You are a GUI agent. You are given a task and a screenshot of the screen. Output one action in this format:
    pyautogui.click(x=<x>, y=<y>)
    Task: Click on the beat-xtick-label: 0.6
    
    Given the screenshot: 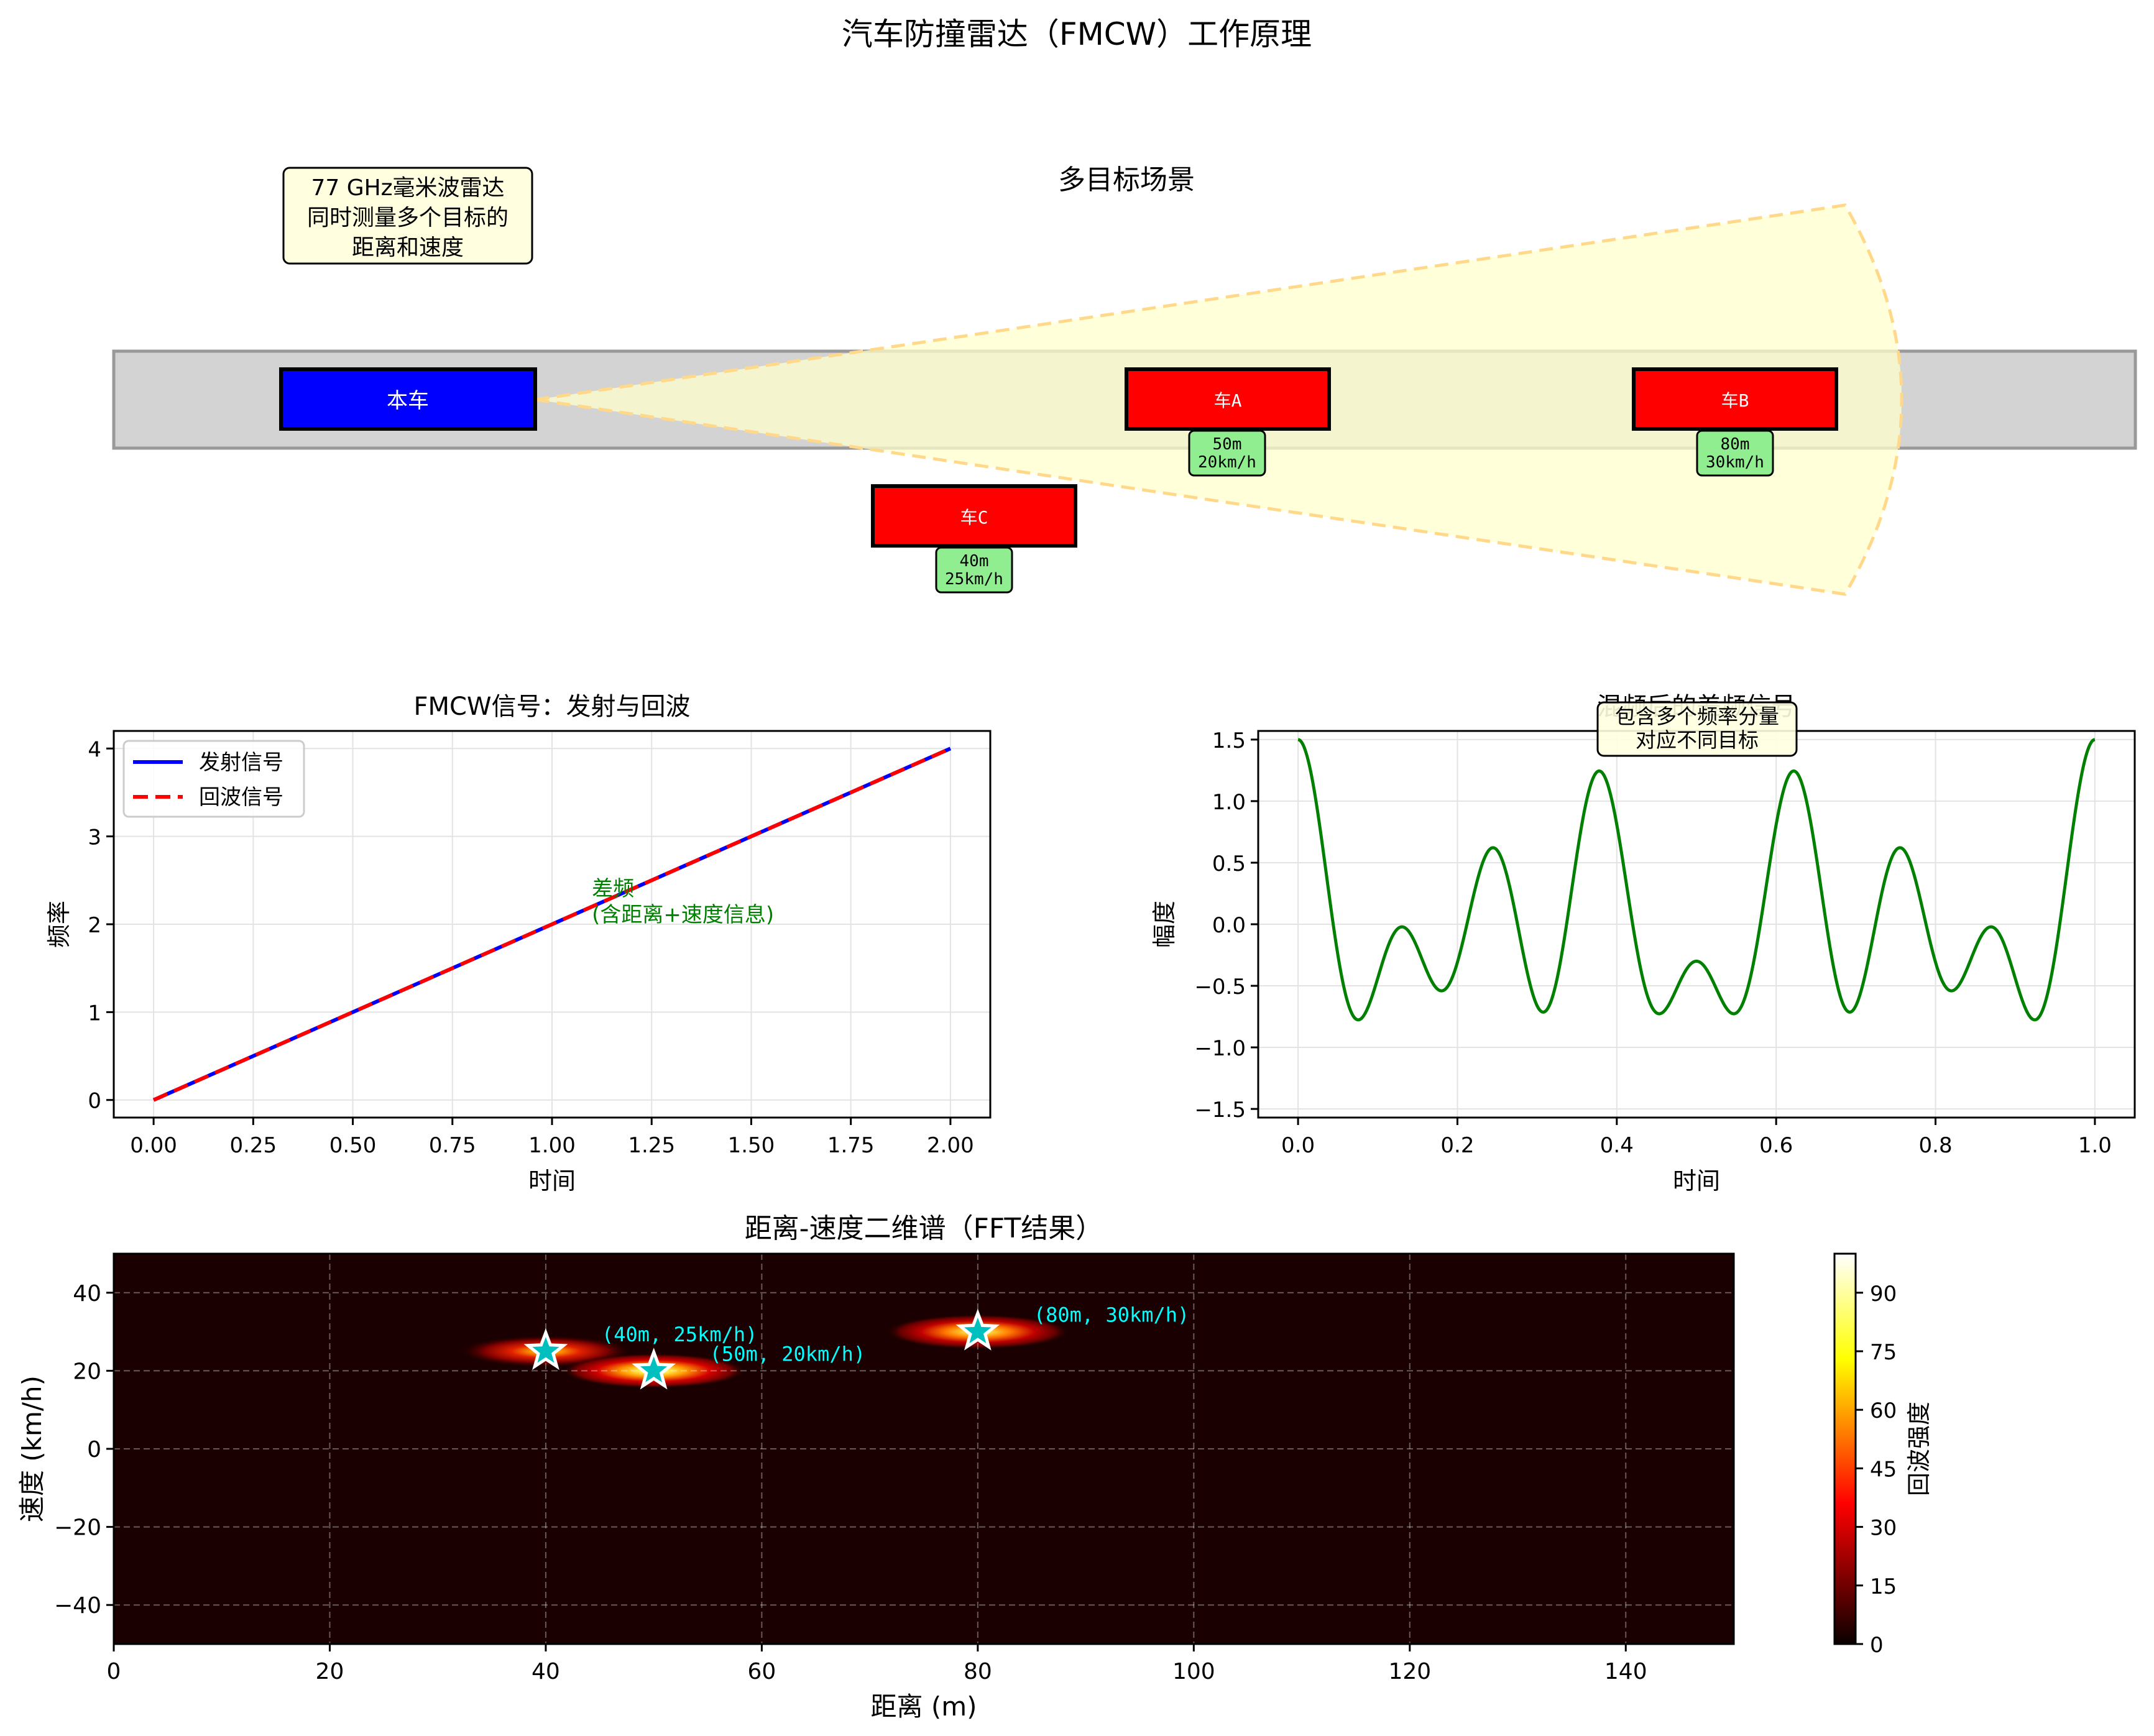 What is the action you would take?
    pyautogui.click(x=1776, y=1145)
    